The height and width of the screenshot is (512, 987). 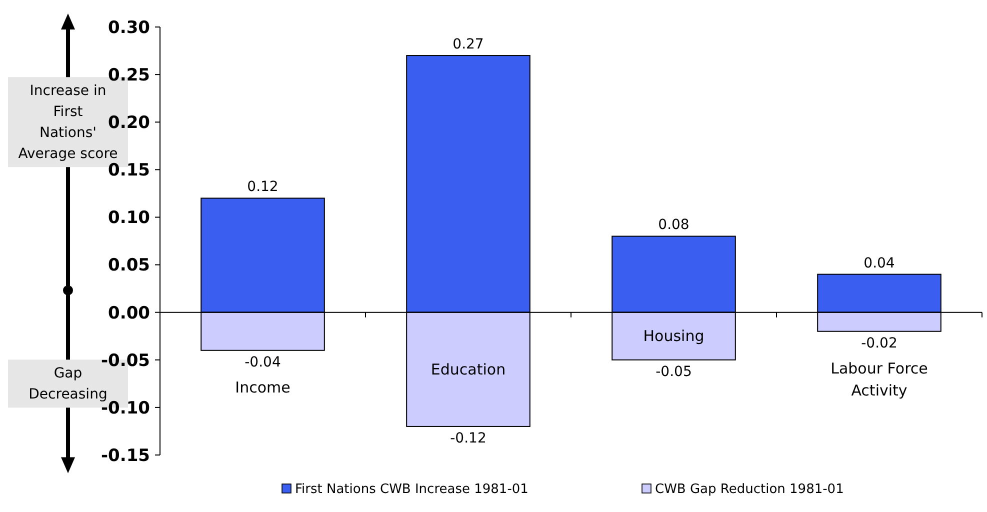 What do you see at coordinates (879, 263) in the screenshot?
I see `data-label: 0.04` at bounding box center [879, 263].